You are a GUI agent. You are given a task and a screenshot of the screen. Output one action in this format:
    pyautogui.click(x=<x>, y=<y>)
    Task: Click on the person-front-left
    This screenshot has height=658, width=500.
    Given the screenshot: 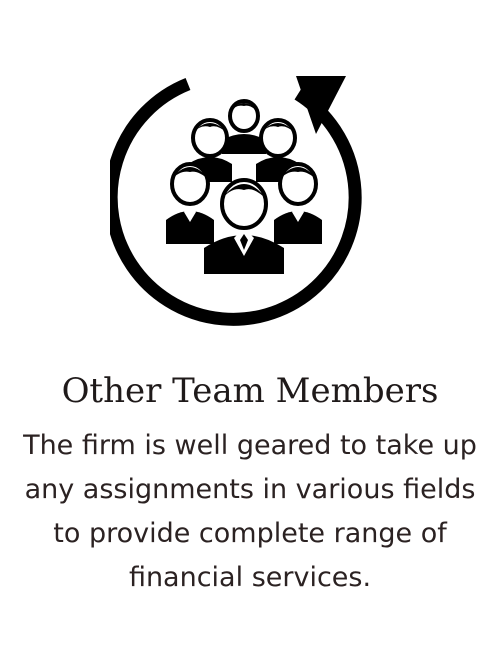 What is the action you would take?
    pyautogui.click(x=190, y=203)
    